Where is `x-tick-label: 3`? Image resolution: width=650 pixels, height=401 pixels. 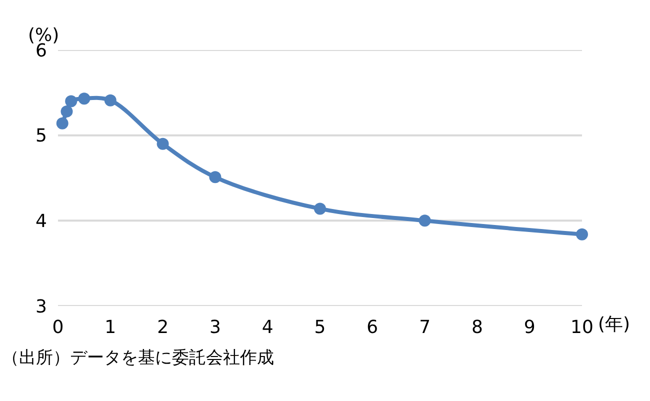
x-tick-label: 3 is located at coordinates (215, 327).